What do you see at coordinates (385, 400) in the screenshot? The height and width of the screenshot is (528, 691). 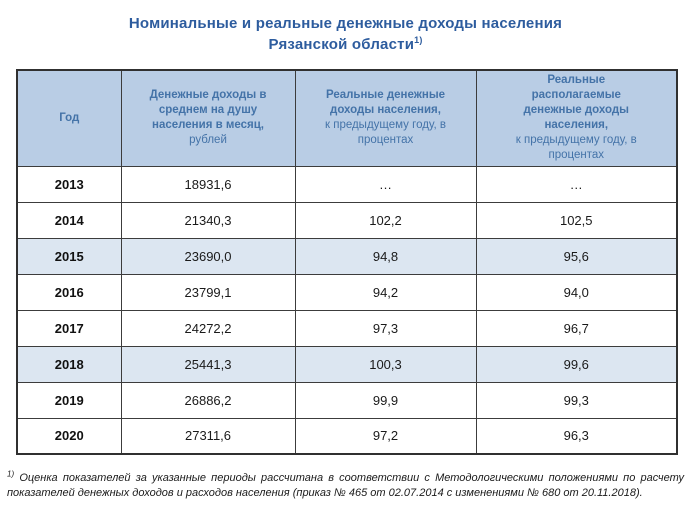 I see `real-income-cell: 99,9` at bounding box center [385, 400].